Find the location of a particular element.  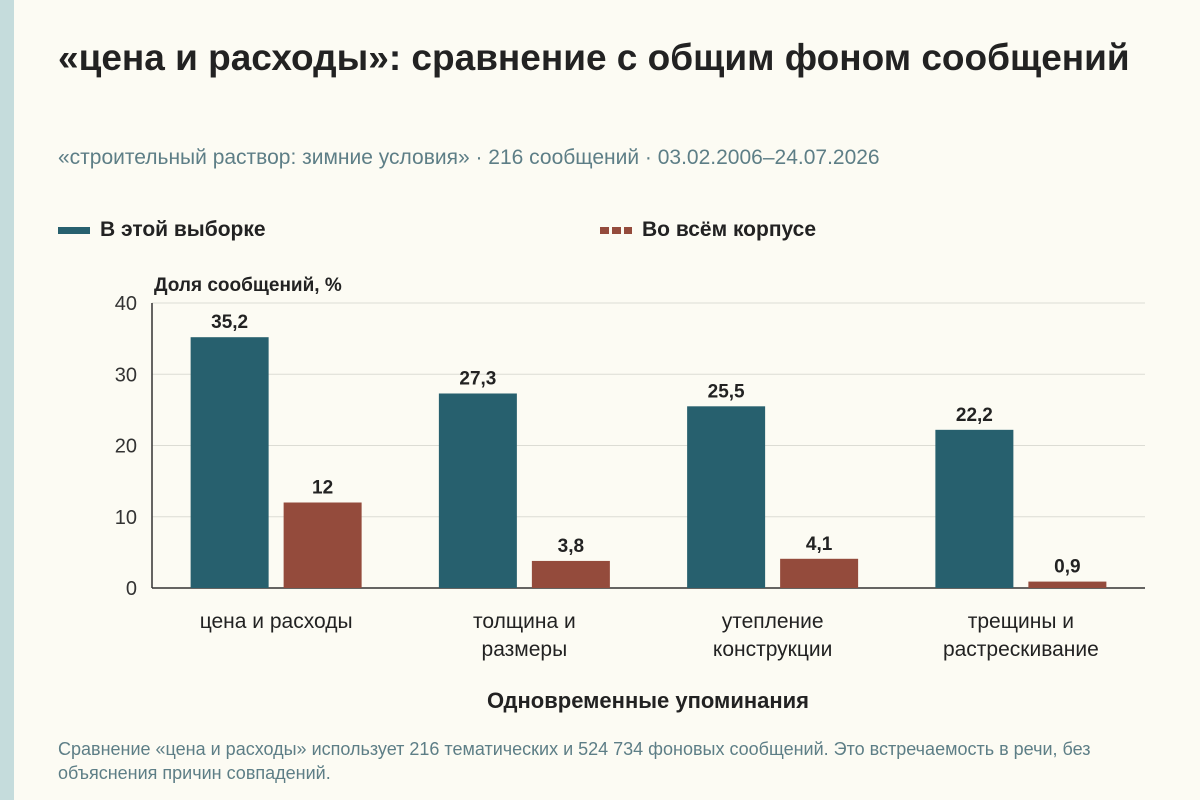

y-tick-label: 10 is located at coordinates (126, 518).